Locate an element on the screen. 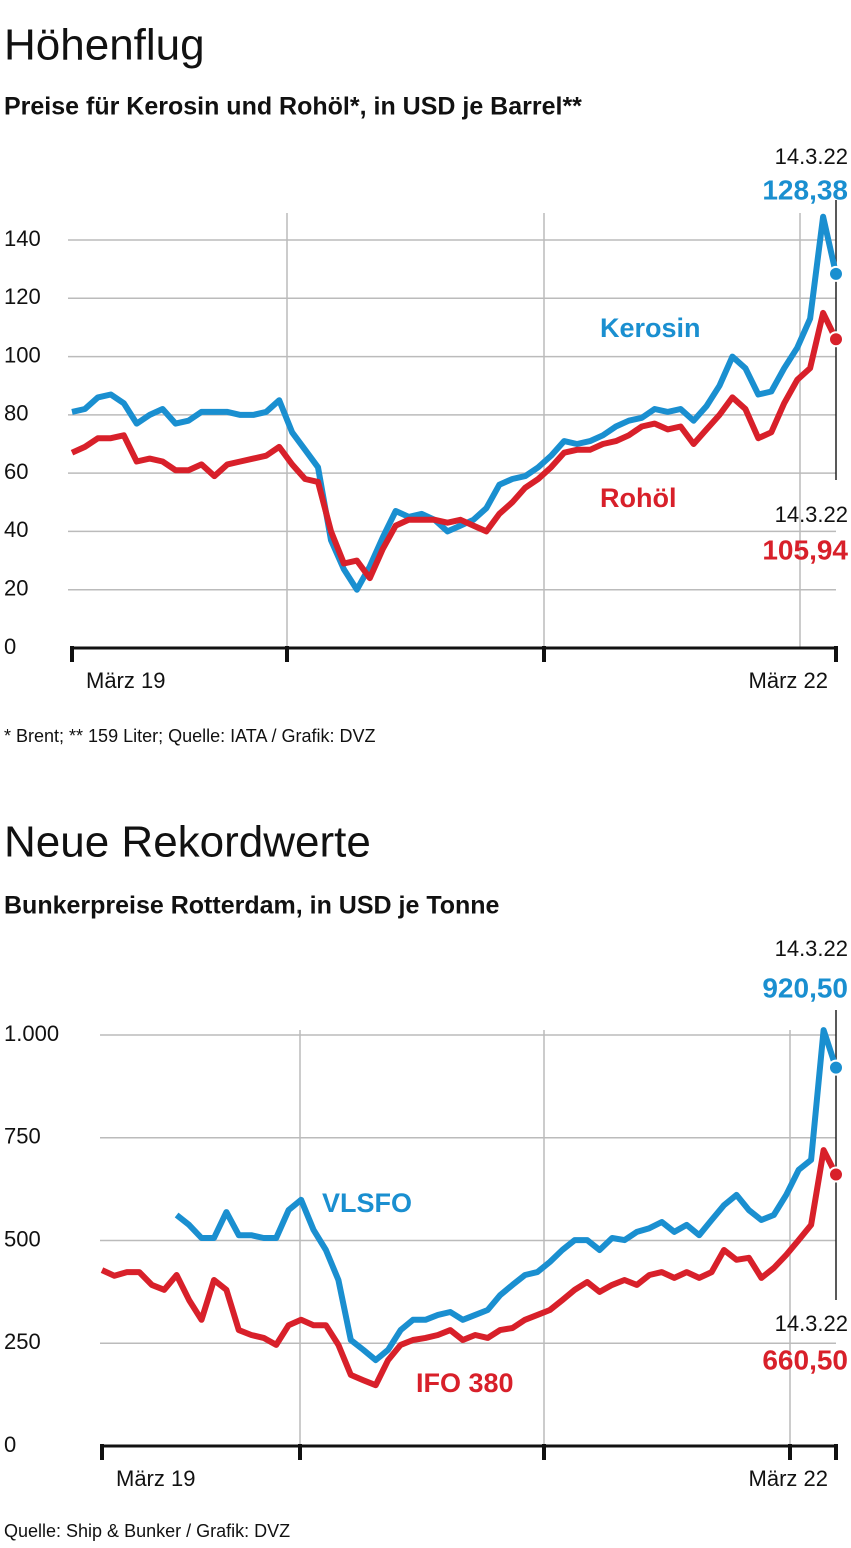 The width and height of the screenshot is (851, 1548). end-value-label: 105,94 is located at coordinates (805, 549).